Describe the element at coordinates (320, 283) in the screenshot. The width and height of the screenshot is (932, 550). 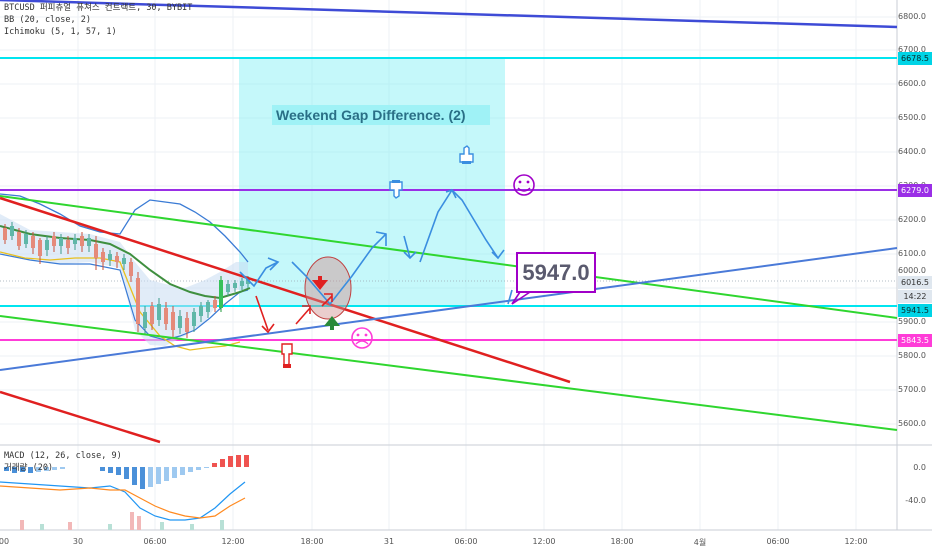
I see `arrow-down-marker` at that location.